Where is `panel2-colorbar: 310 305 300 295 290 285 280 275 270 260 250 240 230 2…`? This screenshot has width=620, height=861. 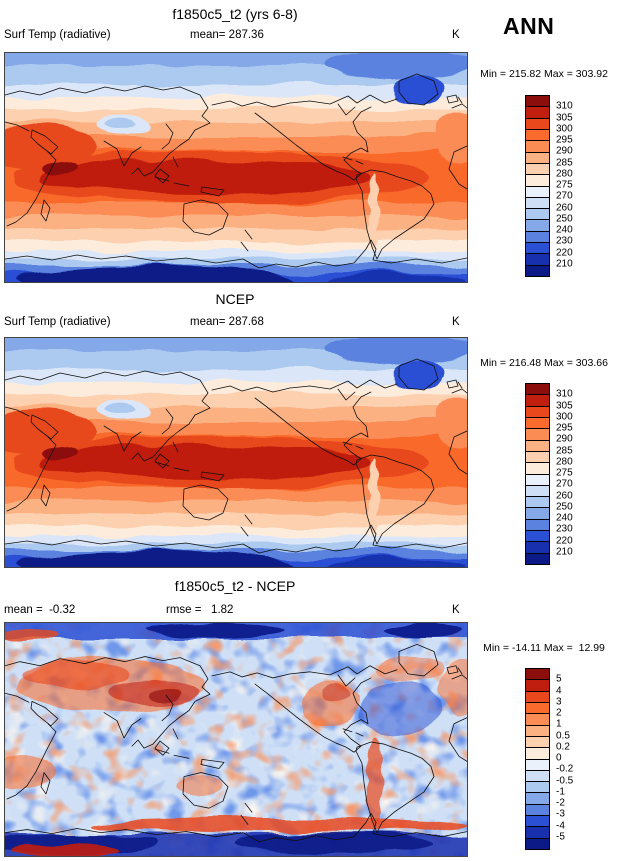
panel2-colorbar: 310 305 300 295 290 285 280 275 270 260 250 240 230 2… is located at coordinates (556, 474).